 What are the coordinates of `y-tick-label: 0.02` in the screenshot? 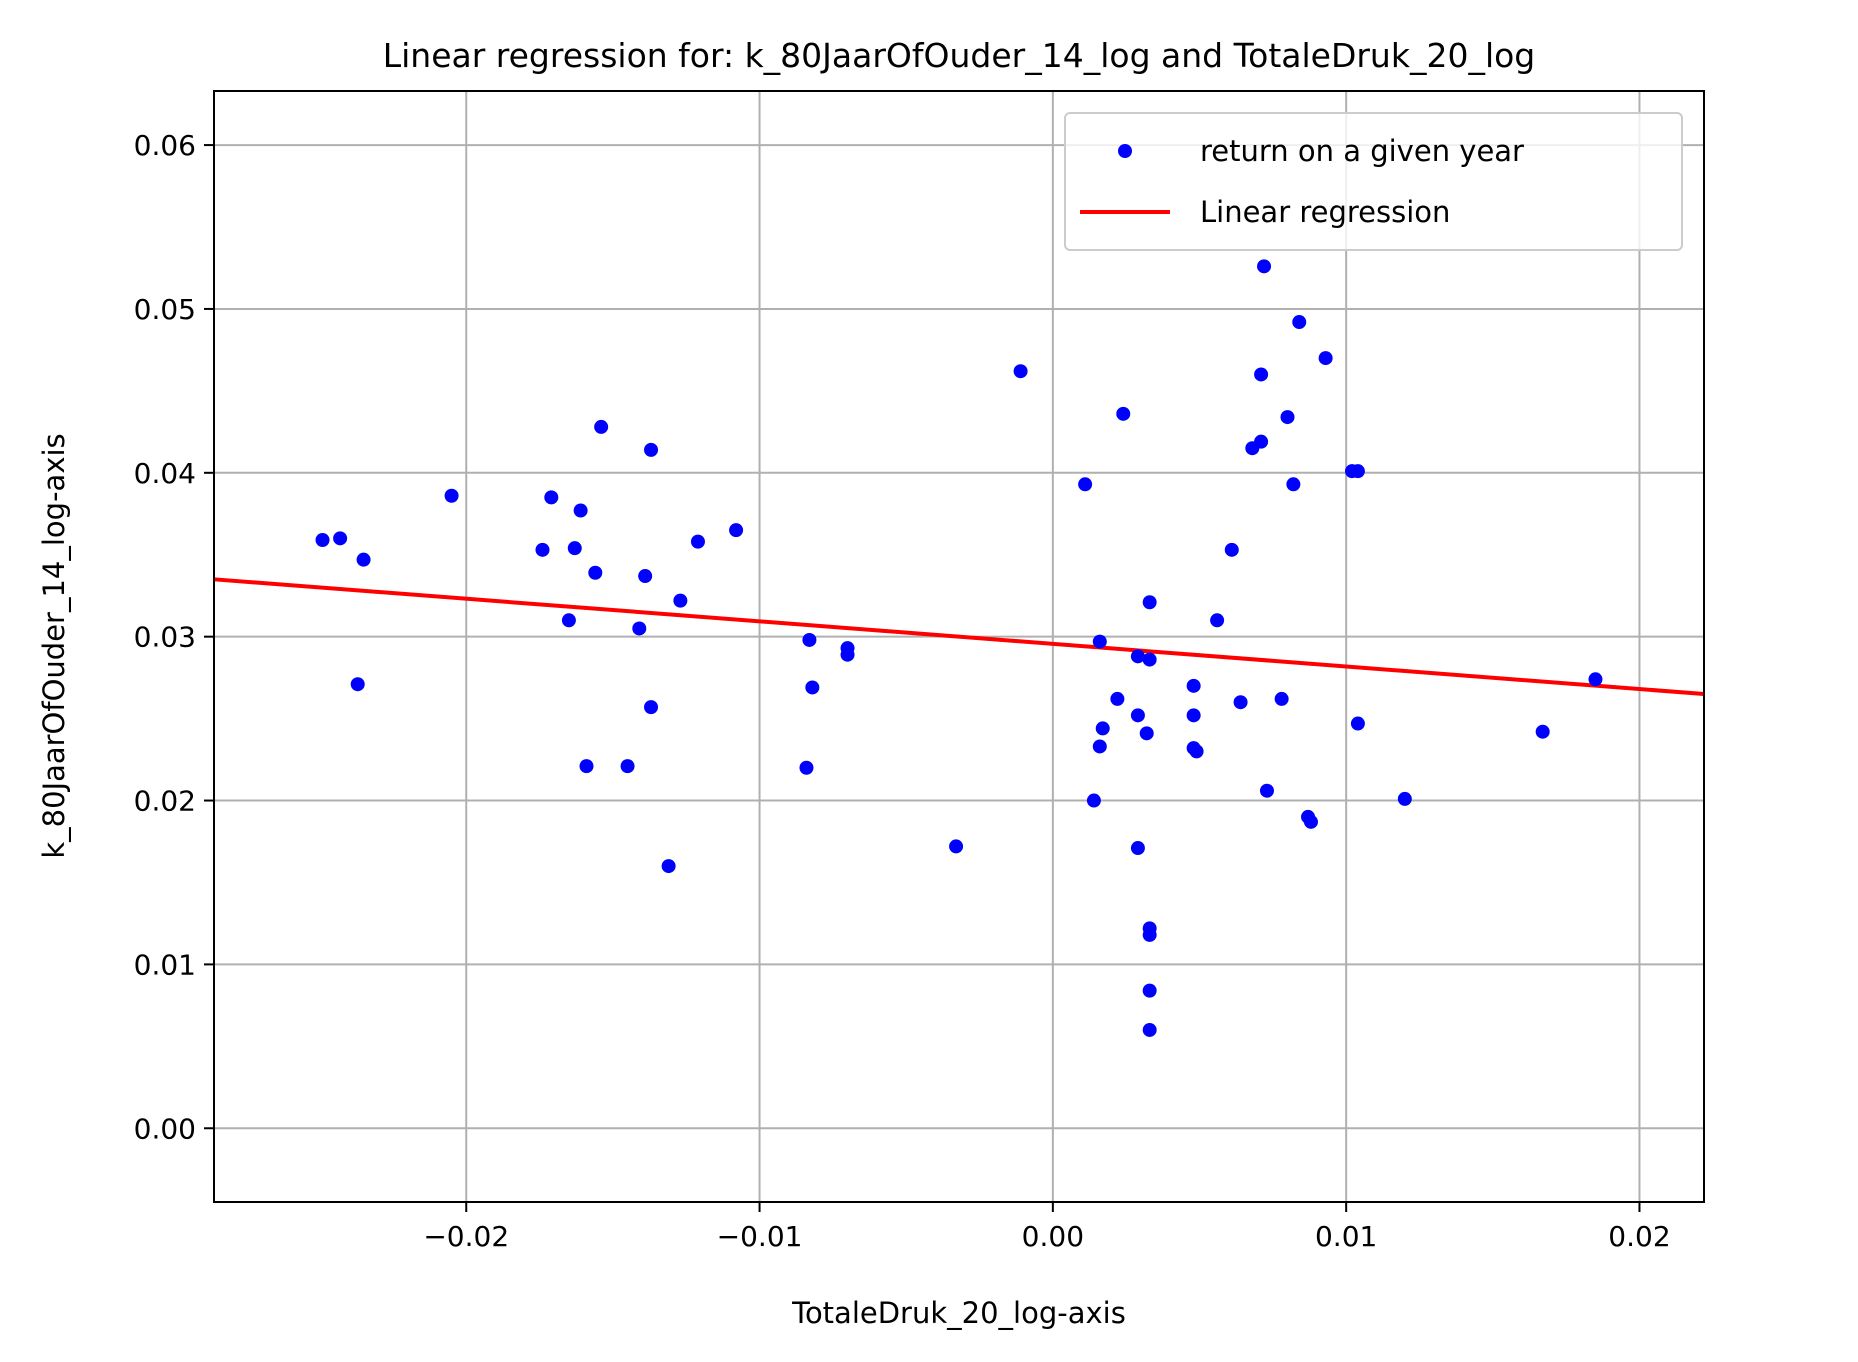 It's located at (165, 801).